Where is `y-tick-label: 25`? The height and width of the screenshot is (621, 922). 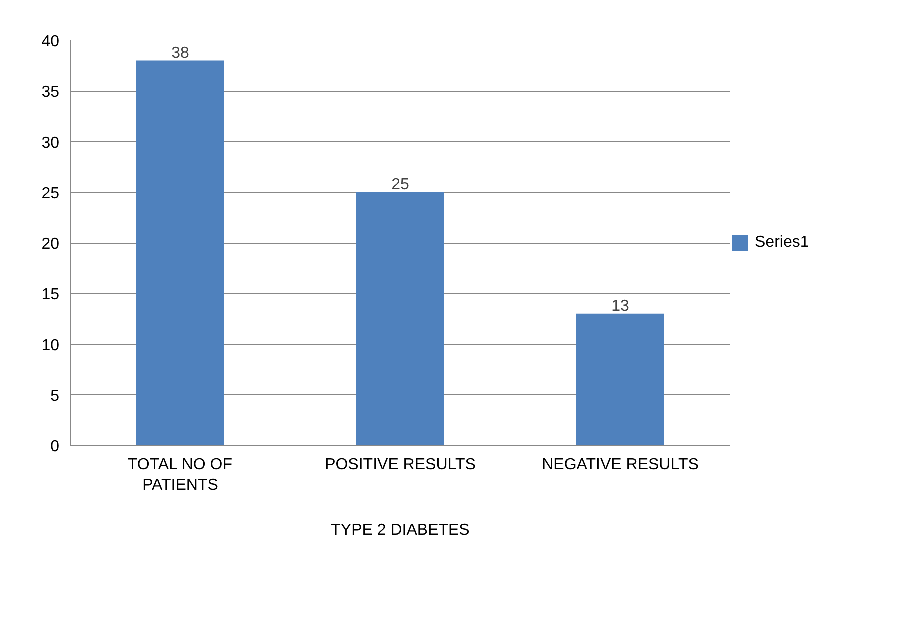
y-tick-label: 25 is located at coordinates (51, 193).